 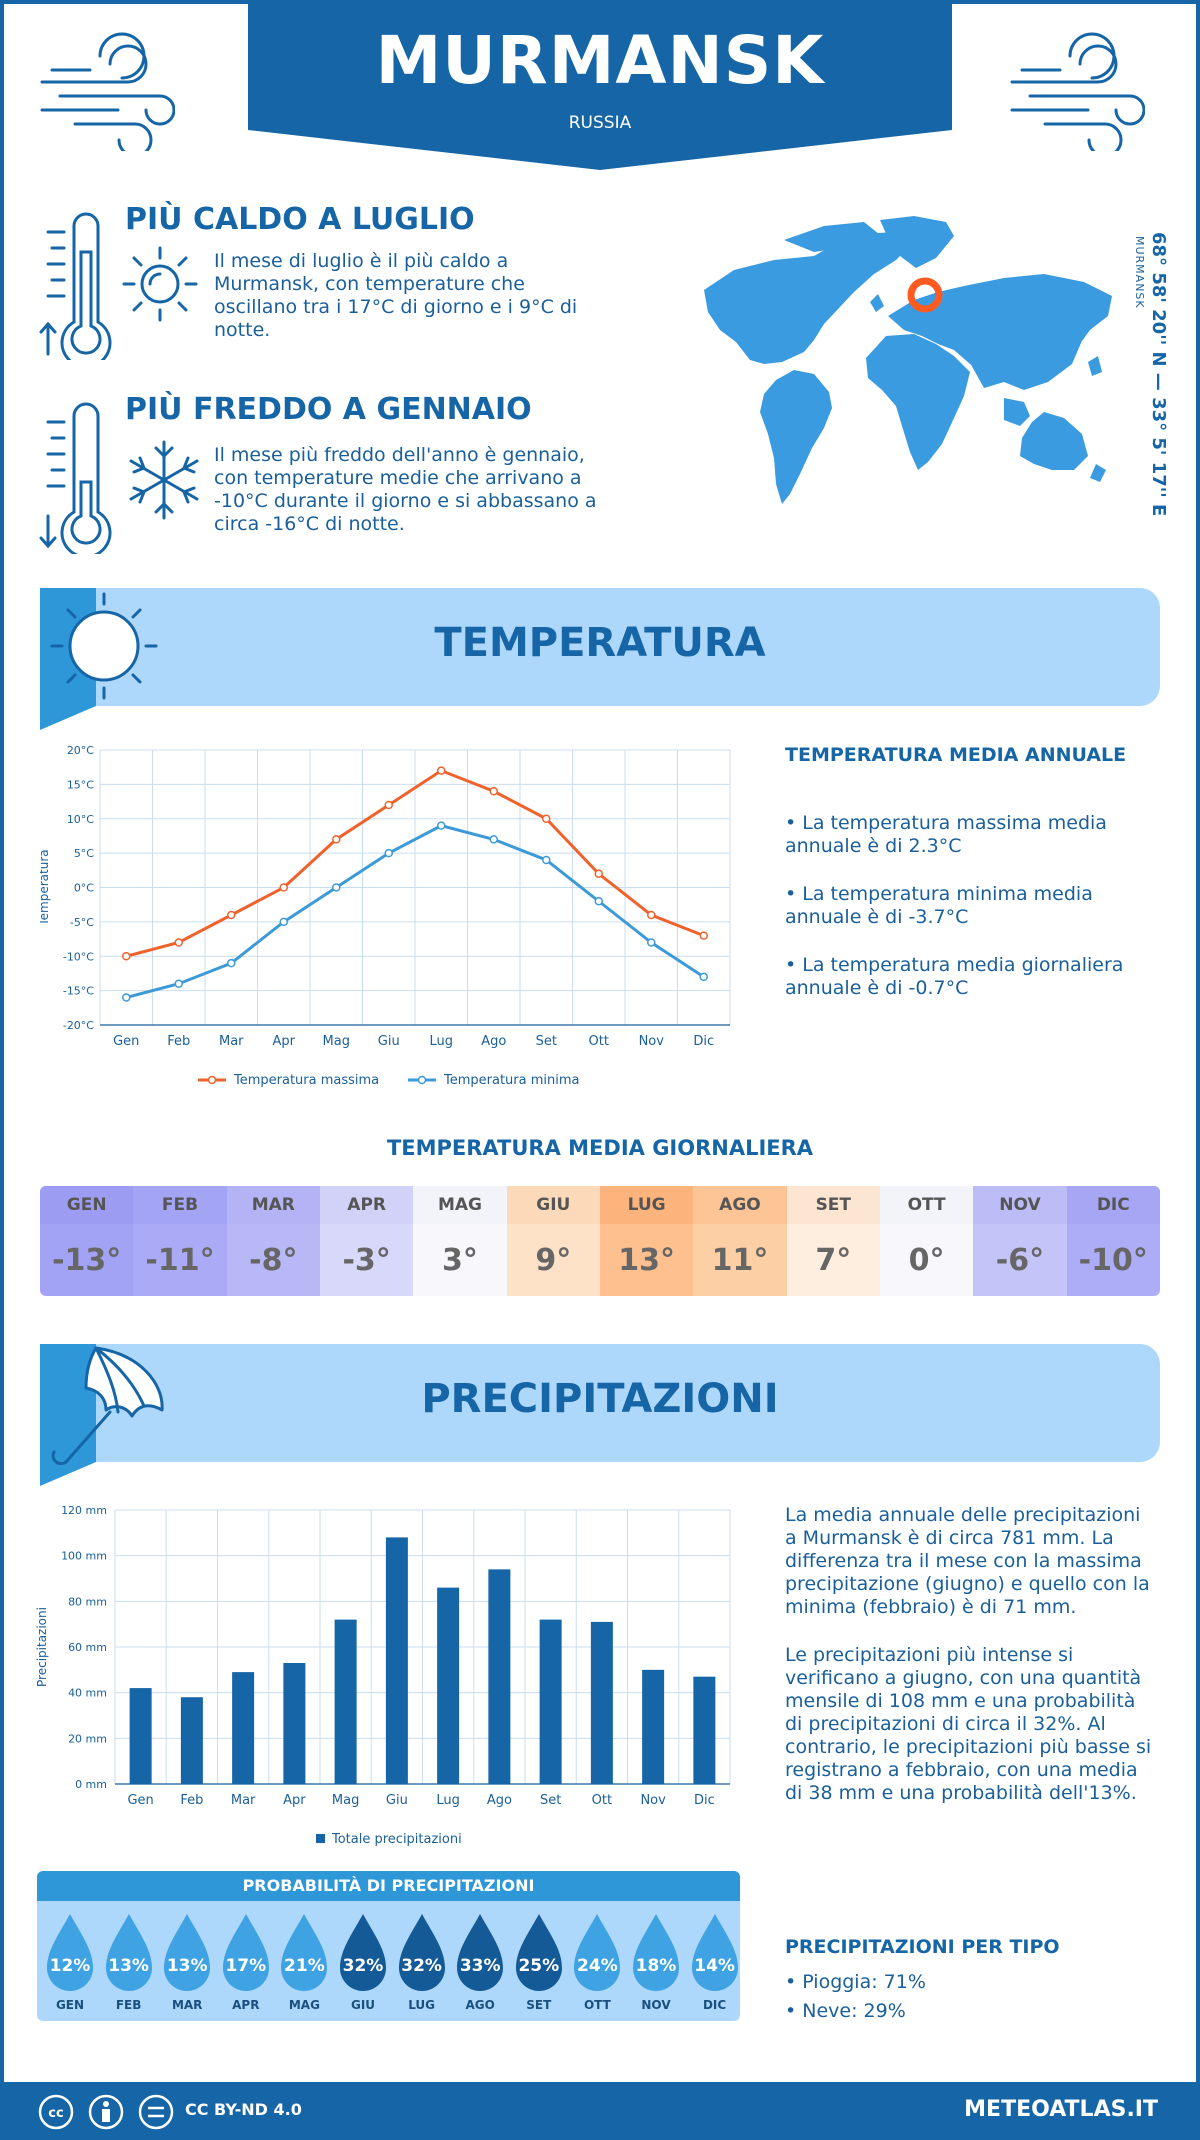 I want to click on coordinates-city: MURMANSK, so click(x=1139, y=272).